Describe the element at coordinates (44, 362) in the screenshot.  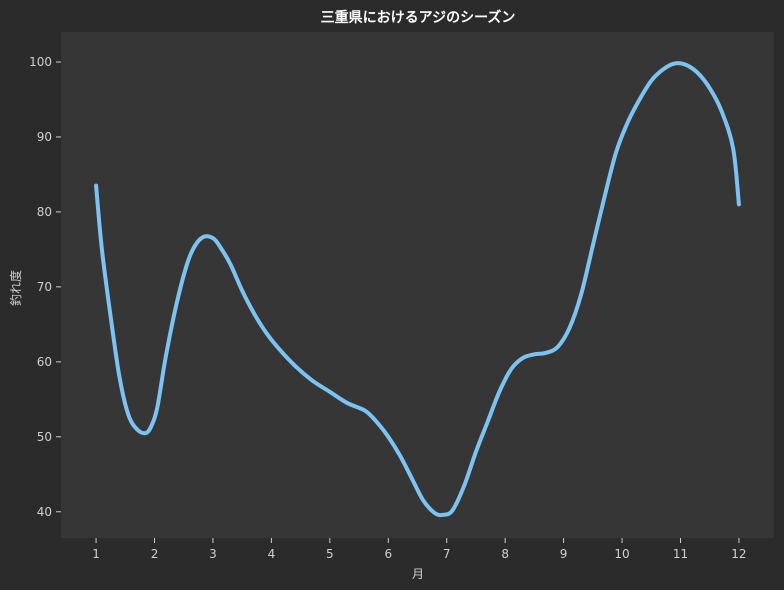
I see `y-tick-label: 60` at that location.